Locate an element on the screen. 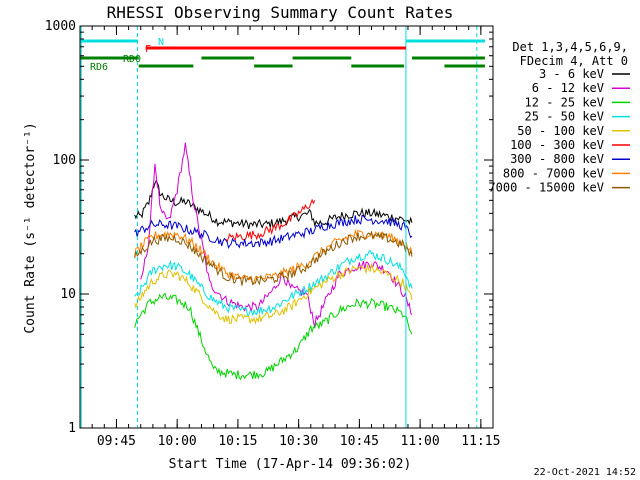 The width and height of the screenshot is (640, 480). y-axis-label: Count Rate (s⁻¹ detector⁻¹) is located at coordinates (30, 227).